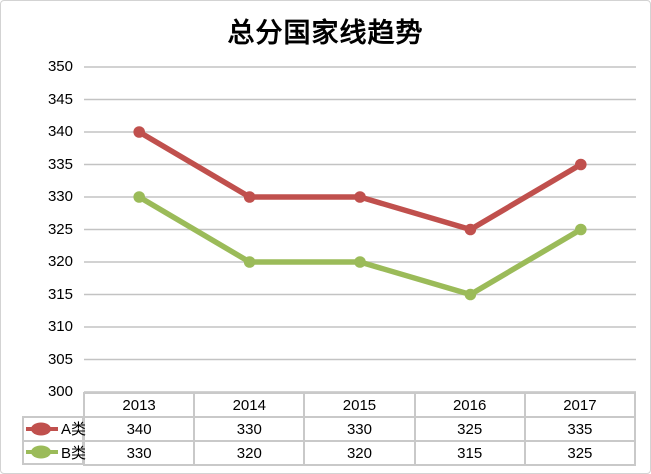 This screenshot has width=651, height=474. Describe the element at coordinates (42, 429) in the screenshot. I see `series-a-line-marker-icon` at that location.